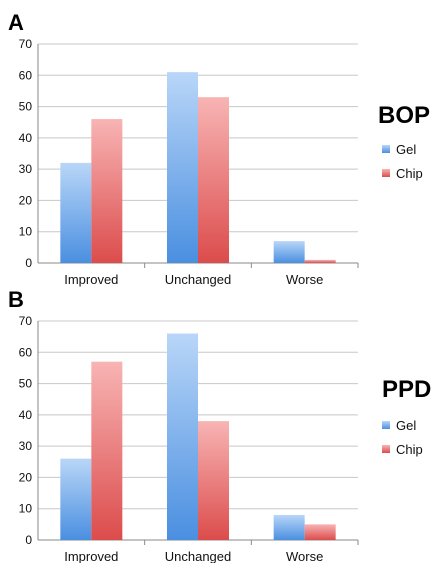  What do you see at coordinates (406, 389) in the screenshot?
I see `chart-title-ppd: PPD` at bounding box center [406, 389].